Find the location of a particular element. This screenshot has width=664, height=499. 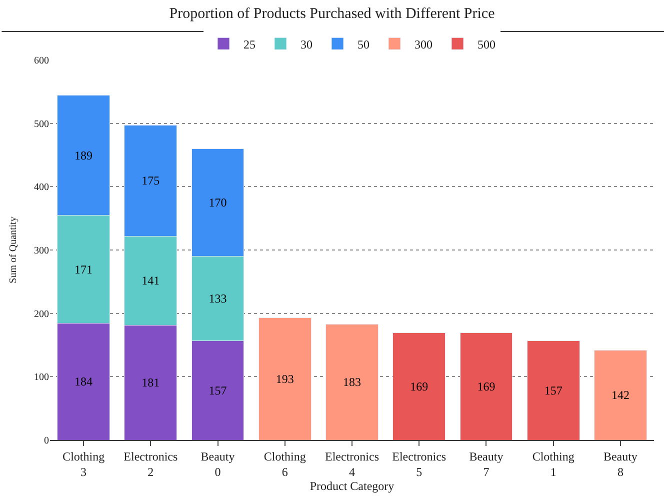

data-label: 181 is located at coordinates (151, 383).